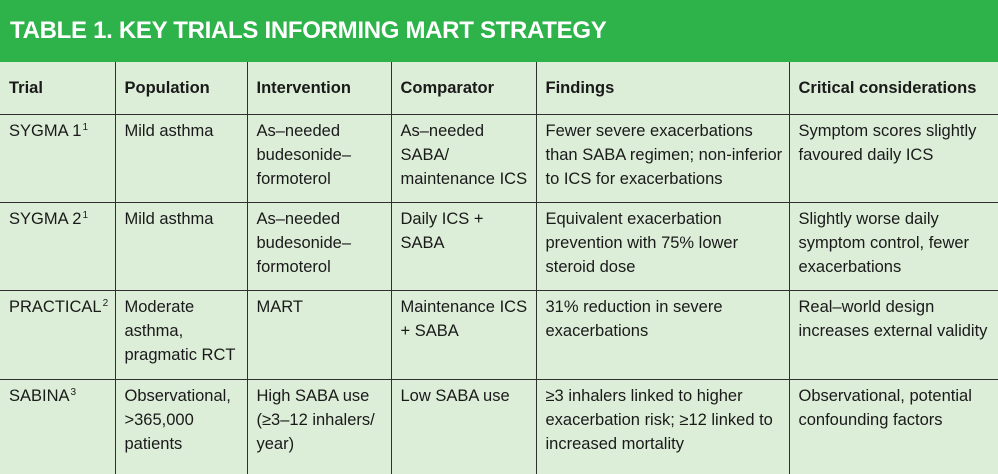 The image size is (998, 474). What do you see at coordinates (105, 304) in the screenshot?
I see `reference-number: 2` at bounding box center [105, 304].